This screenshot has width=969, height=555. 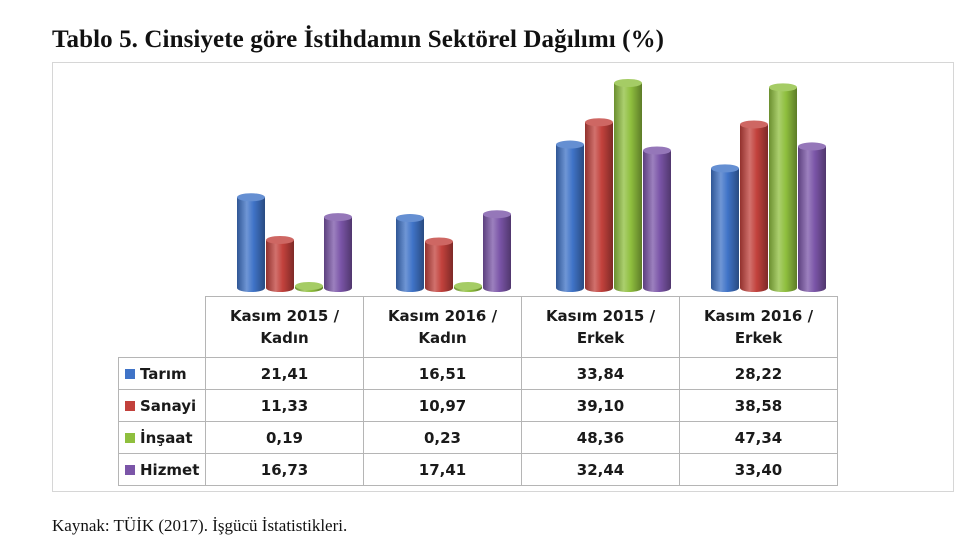 What do you see at coordinates (600, 469) in the screenshot?
I see `data-label: 32,44` at bounding box center [600, 469].